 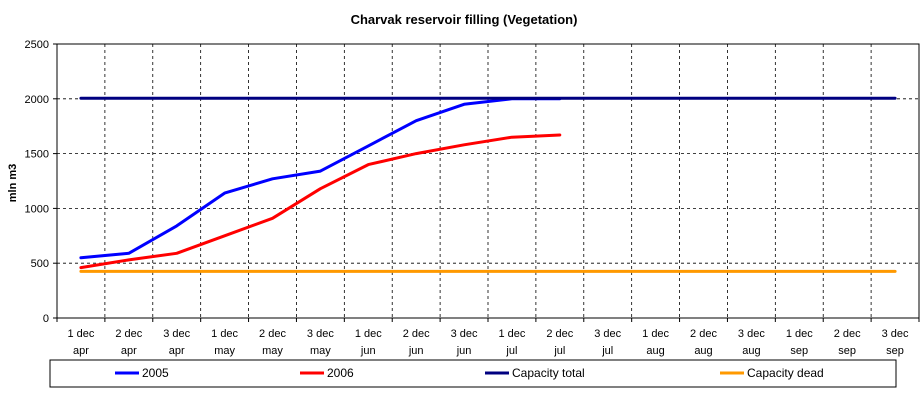 I want to click on y-tick-label: 1000, so click(x=37, y=209).